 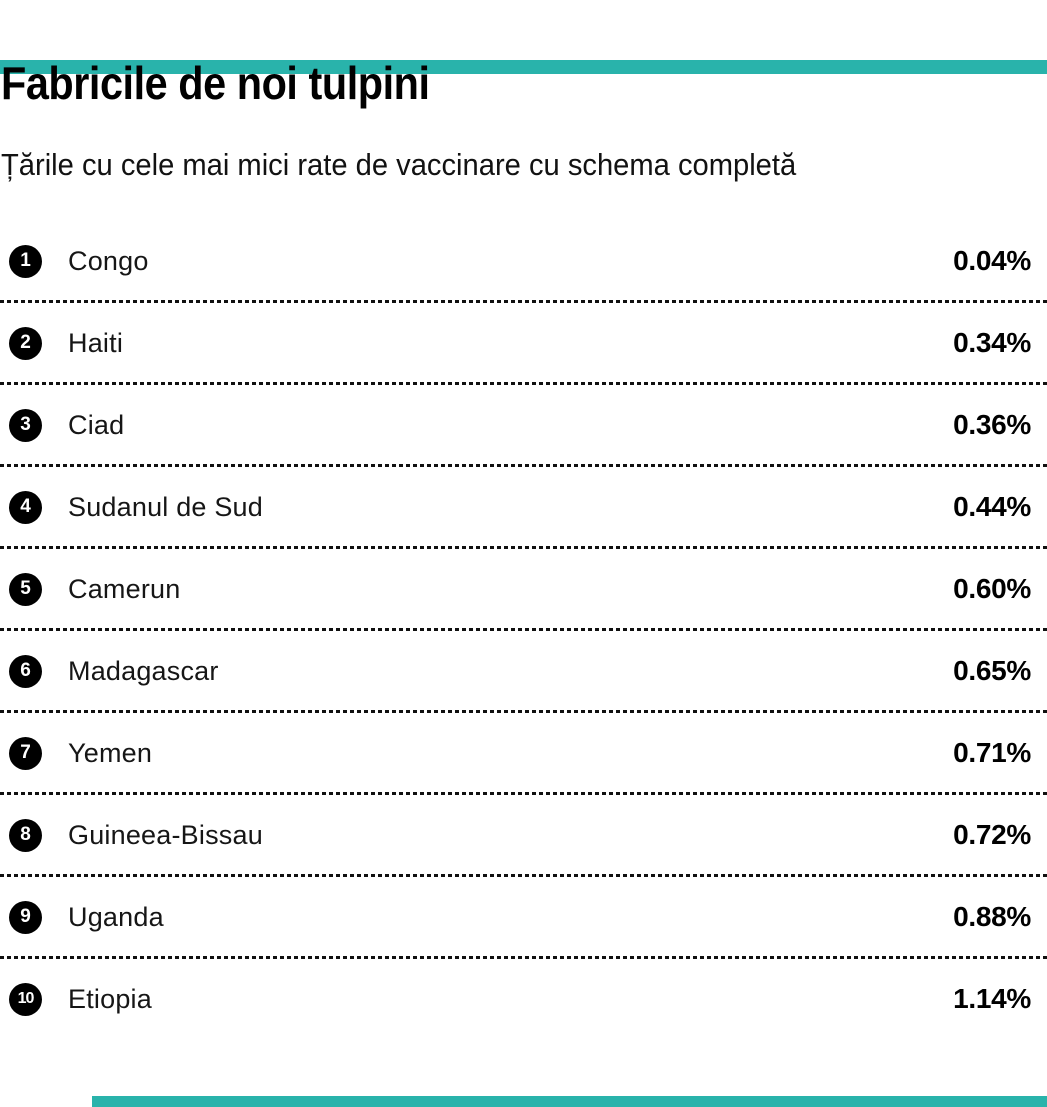 What do you see at coordinates (523, 426) in the screenshot?
I see `ranking-row: 3 Ciad 0.36%` at bounding box center [523, 426].